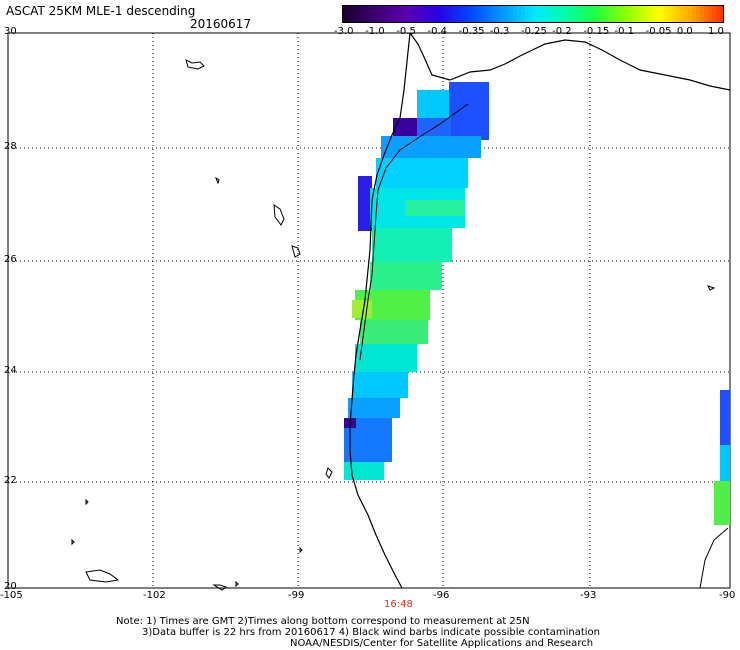  I want to click on lon-label-102: -102, so click(154, 595).